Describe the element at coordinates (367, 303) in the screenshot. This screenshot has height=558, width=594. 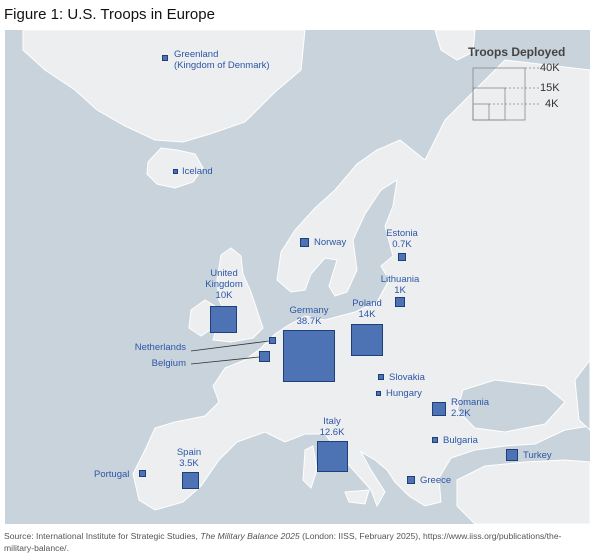
I see `poland-name: Poland` at that location.